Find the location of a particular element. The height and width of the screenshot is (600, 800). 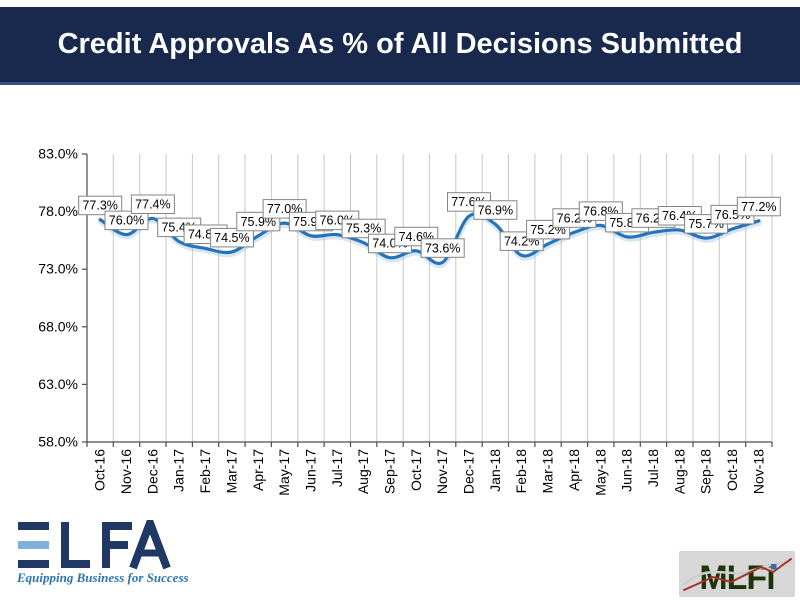

x-axis-label: Apr-17 is located at coordinates (258, 470).